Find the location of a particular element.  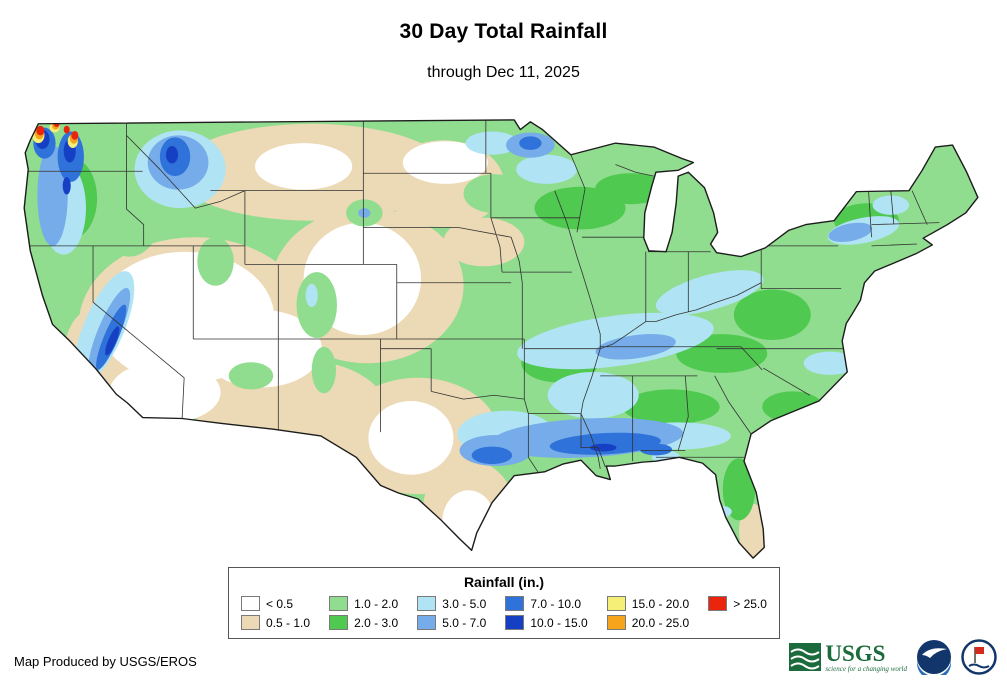

legend-item: 0.5 - 1.0 is located at coordinates (275, 622).